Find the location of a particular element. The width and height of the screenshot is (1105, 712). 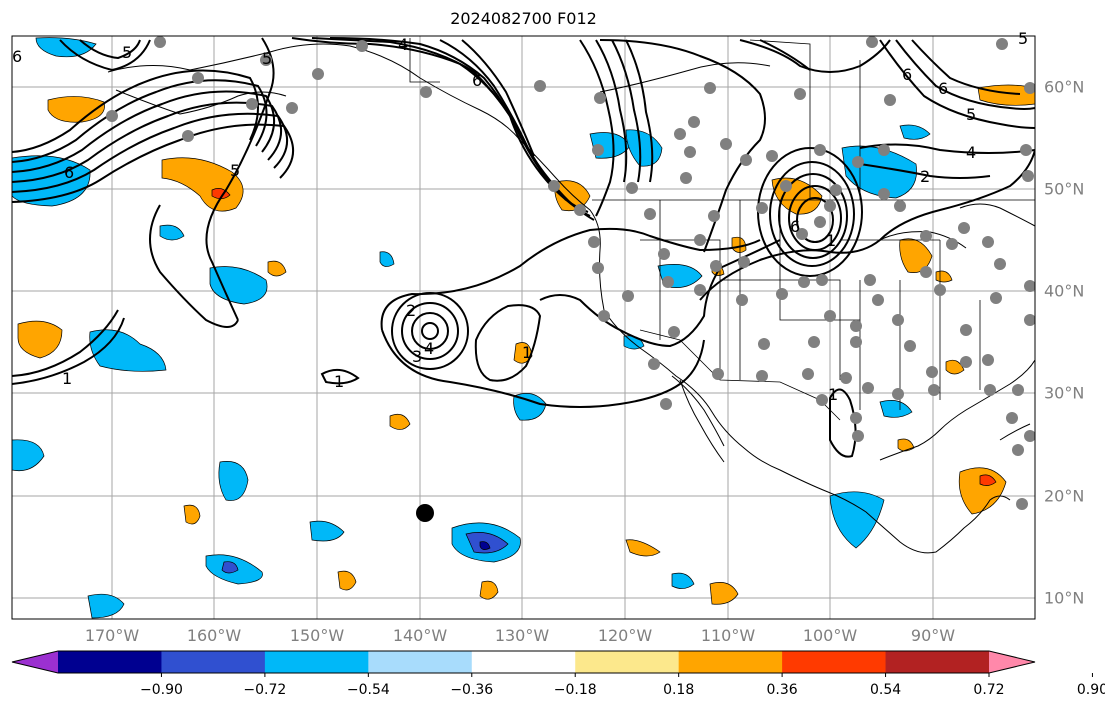

lon-label: 140°W is located at coordinates (420, 635).